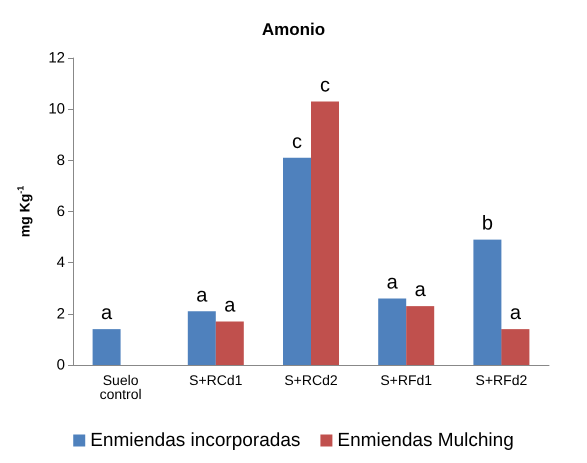  Describe the element at coordinates (60, 365) in the screenshot. I see `y-tick-label: 0` at that location.